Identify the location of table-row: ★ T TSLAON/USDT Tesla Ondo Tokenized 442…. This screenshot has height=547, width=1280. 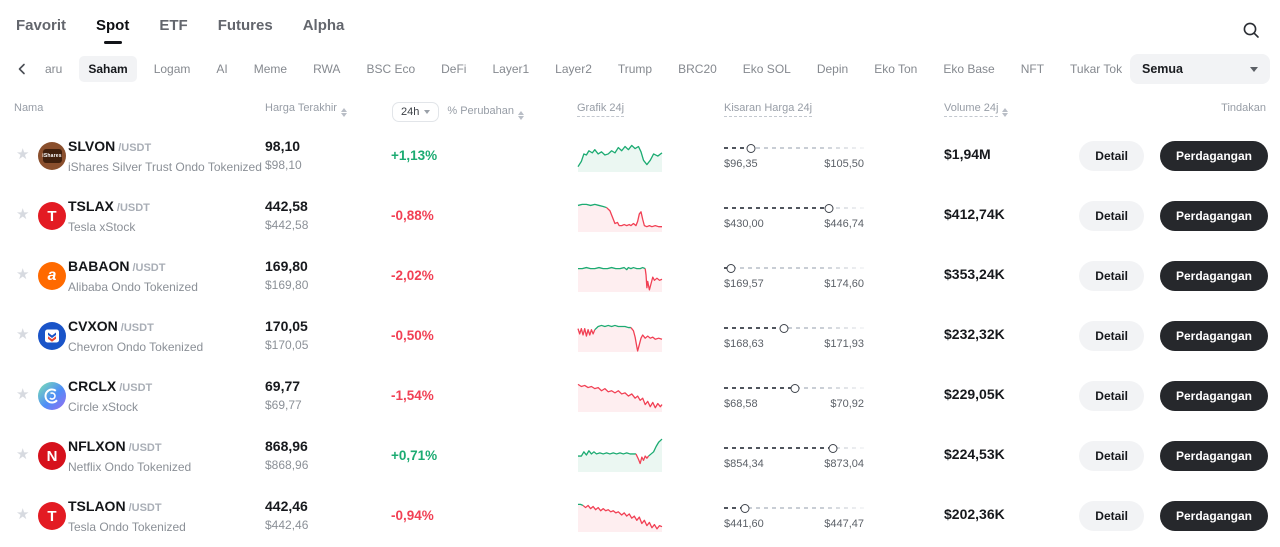
(640, 516).